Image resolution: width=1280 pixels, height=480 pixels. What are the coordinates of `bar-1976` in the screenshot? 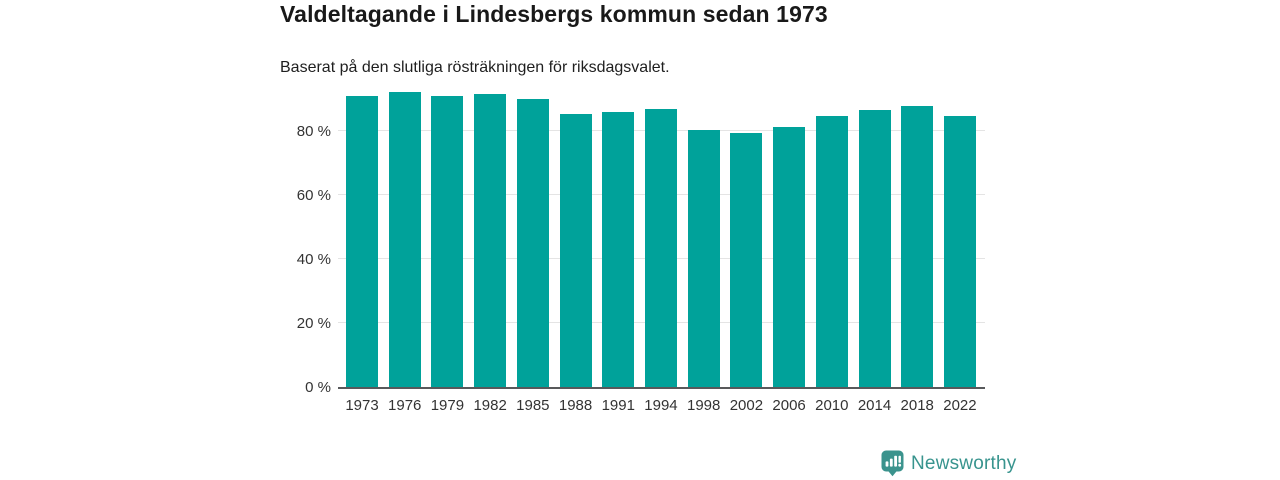 It's located at (404, 239).